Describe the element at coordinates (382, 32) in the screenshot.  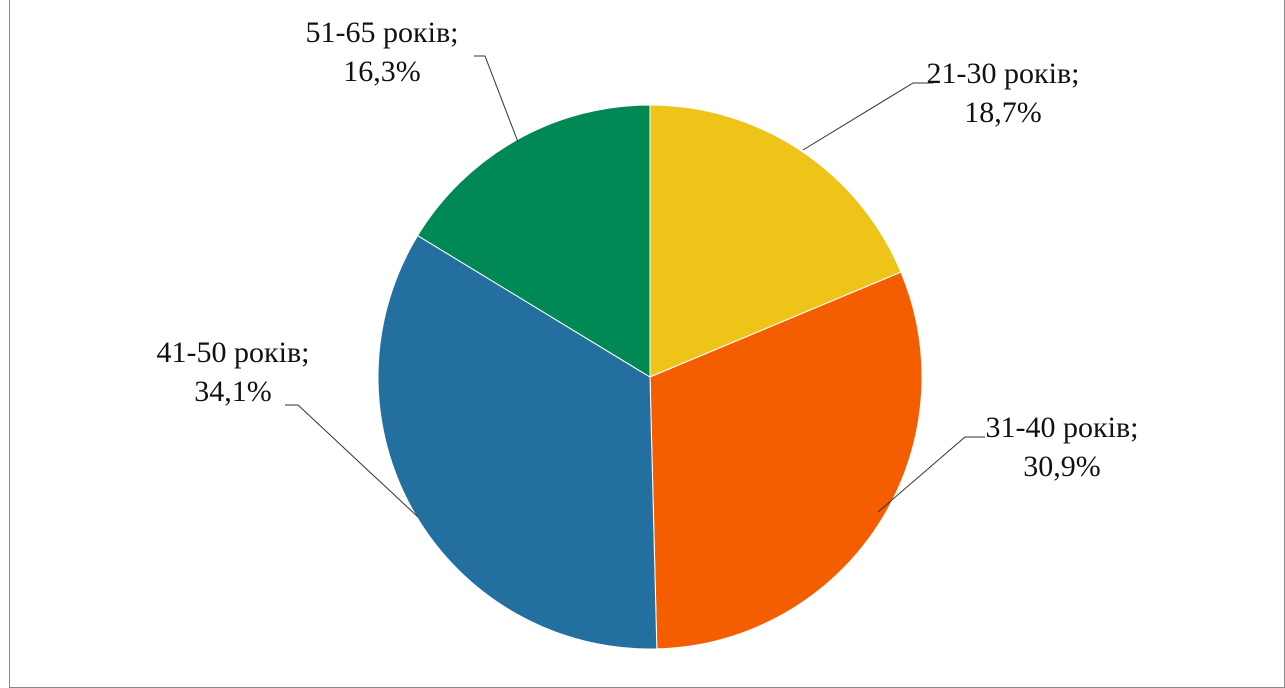
I see `slice-category-label: 51-65 років;` at that location.